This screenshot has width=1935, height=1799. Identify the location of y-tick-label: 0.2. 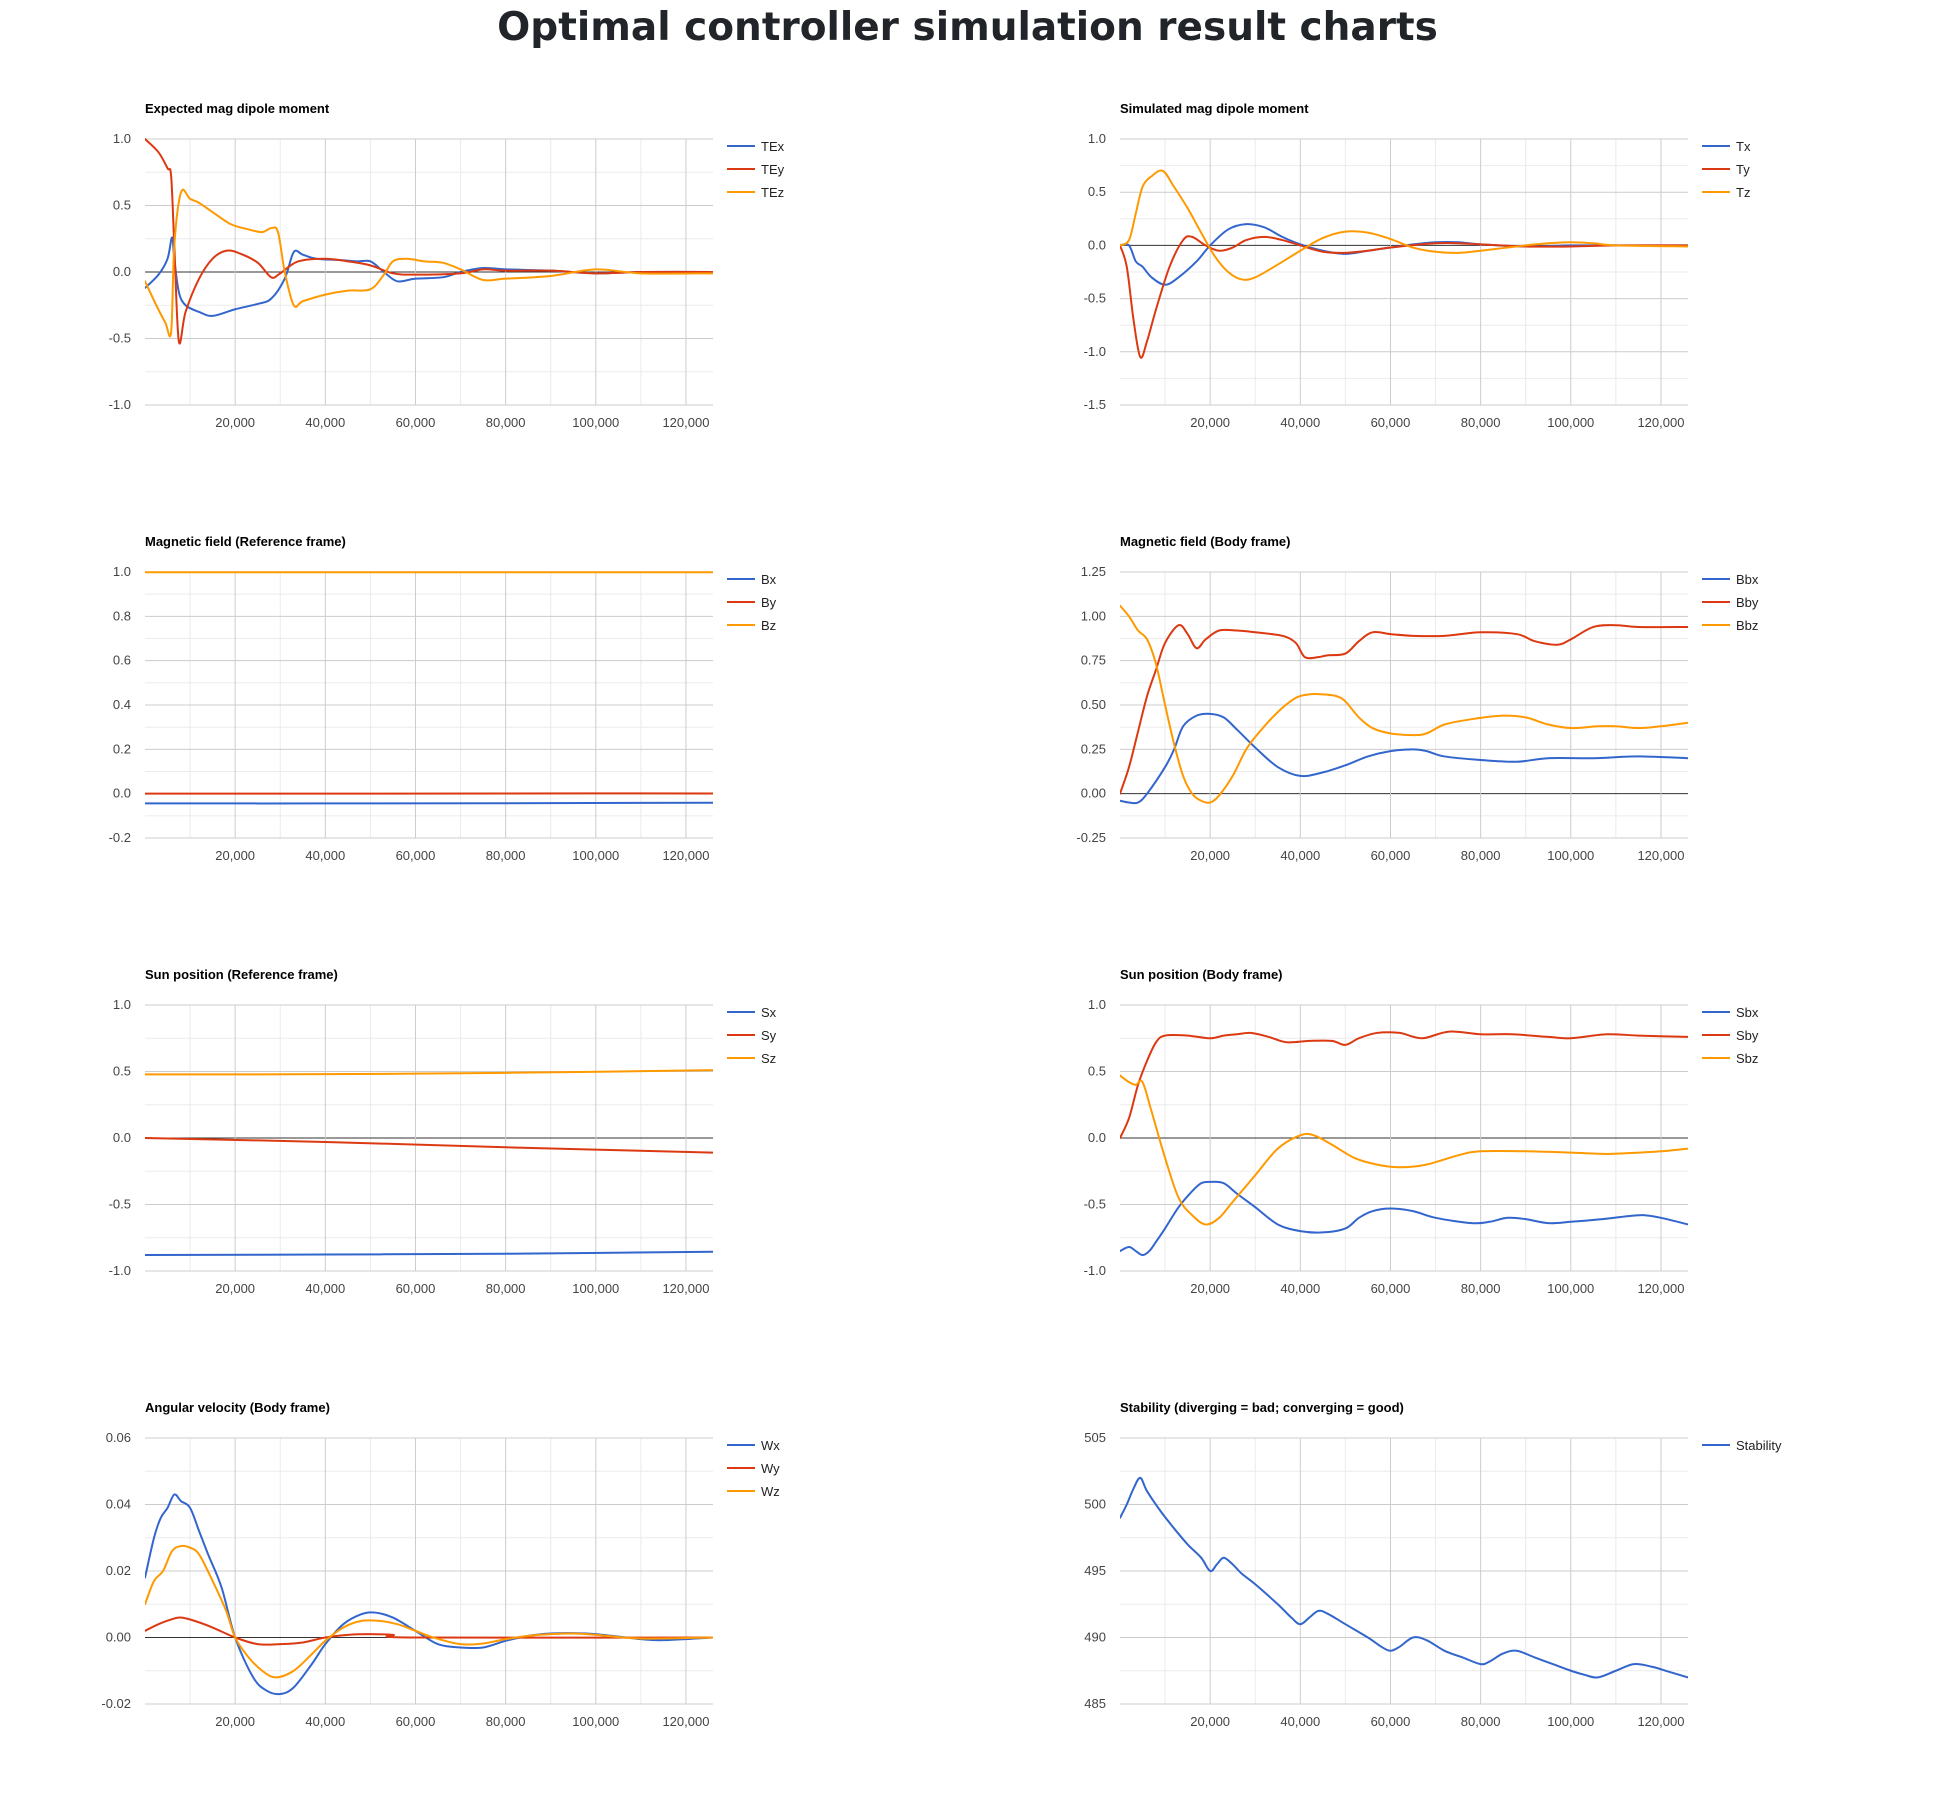
(122, 748).